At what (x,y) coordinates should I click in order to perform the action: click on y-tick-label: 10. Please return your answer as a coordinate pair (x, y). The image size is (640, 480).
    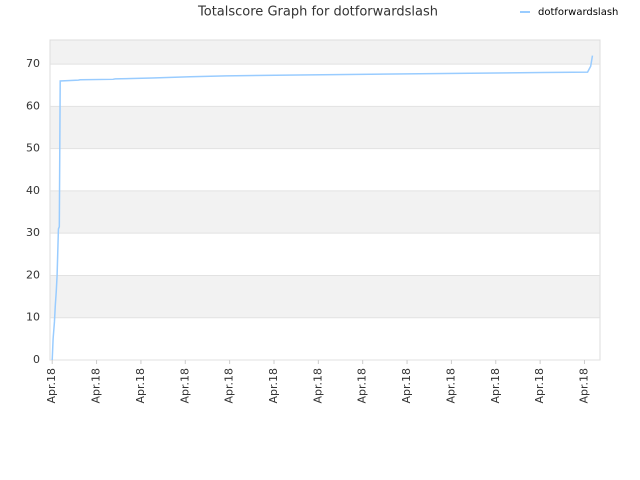
    Looking at the image, I should click on (33, 317).